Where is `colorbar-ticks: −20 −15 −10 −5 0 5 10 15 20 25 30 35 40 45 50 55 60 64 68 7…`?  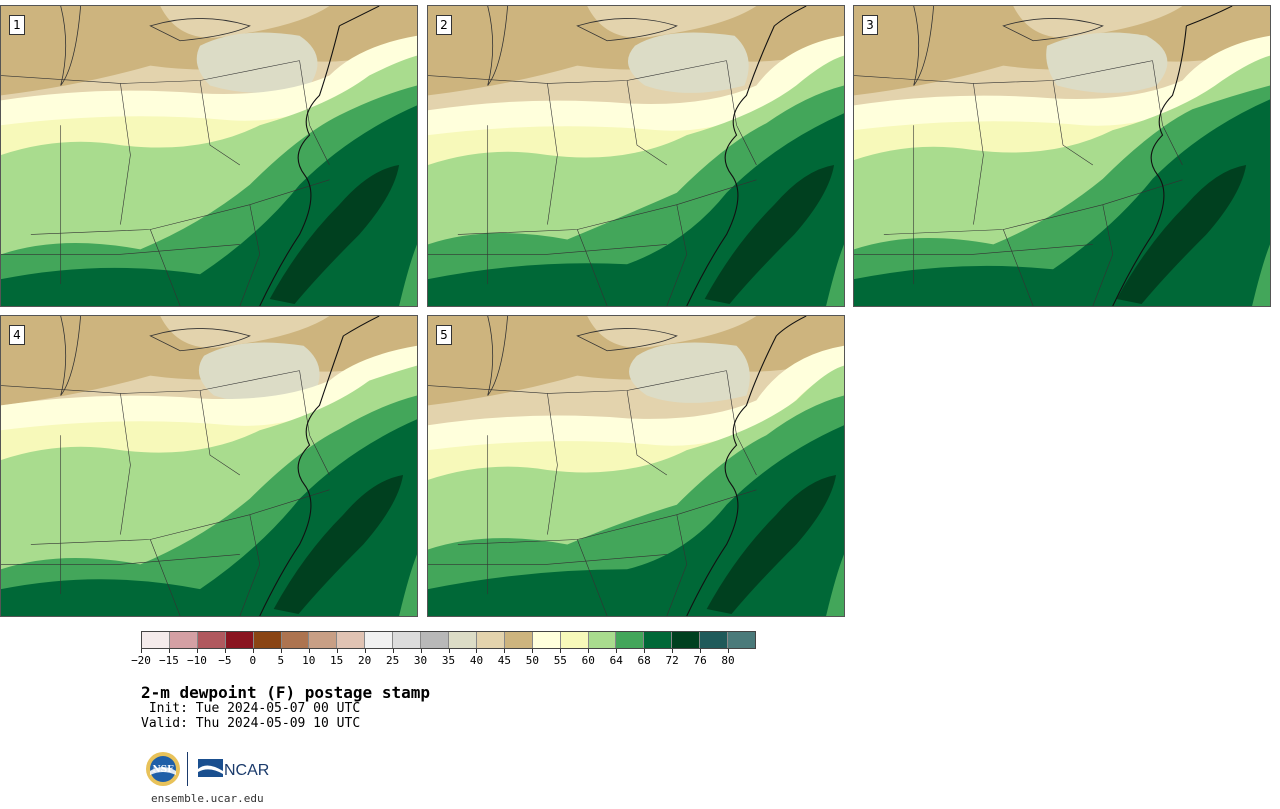 colorbar-ticks: −20 −15 −10 −5 0 5 10 15 20 25 30 35 40 45 50 55 60 64 68 7… is located at coordinates (443, 659).